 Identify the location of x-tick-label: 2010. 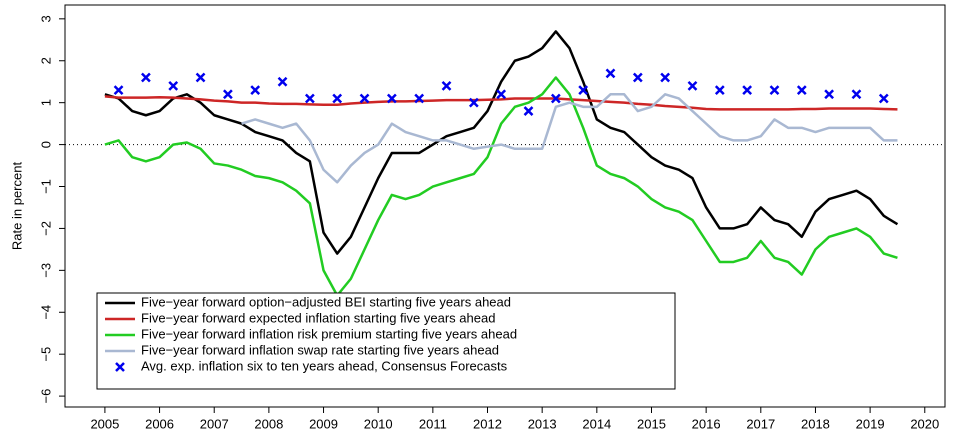
(378, 423).